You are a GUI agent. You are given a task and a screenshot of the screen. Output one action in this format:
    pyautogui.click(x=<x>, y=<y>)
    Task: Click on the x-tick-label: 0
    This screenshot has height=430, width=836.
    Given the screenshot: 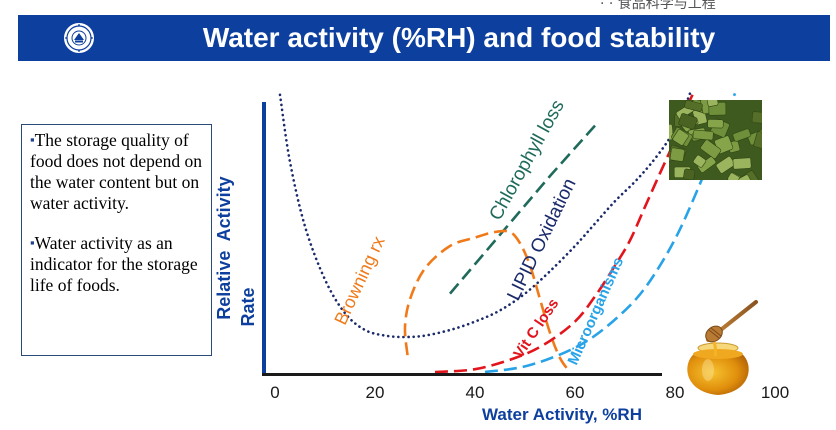 What is the action you would take?
    pyautogui.click(x=274, y=392)
    